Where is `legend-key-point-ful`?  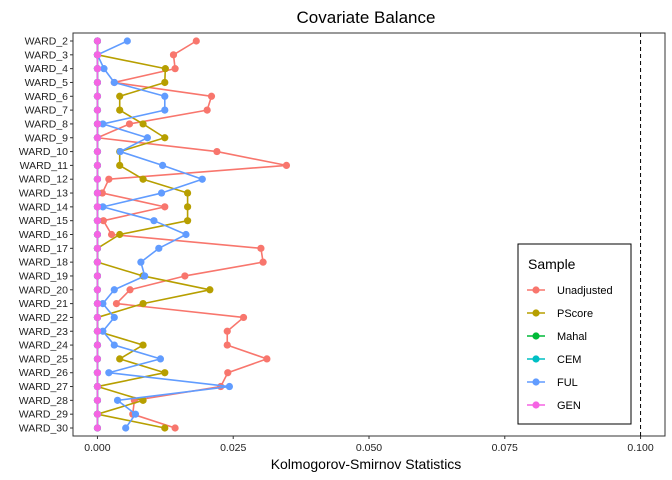 legend-key-point-ful is located at coordinates (536, 382).